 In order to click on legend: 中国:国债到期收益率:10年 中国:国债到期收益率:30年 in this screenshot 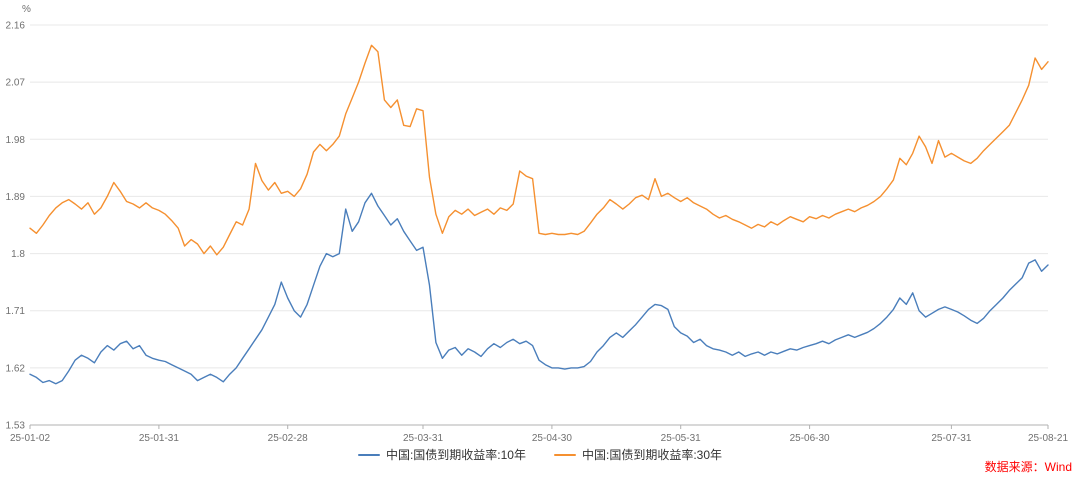, I will do `click(540, 454)`.